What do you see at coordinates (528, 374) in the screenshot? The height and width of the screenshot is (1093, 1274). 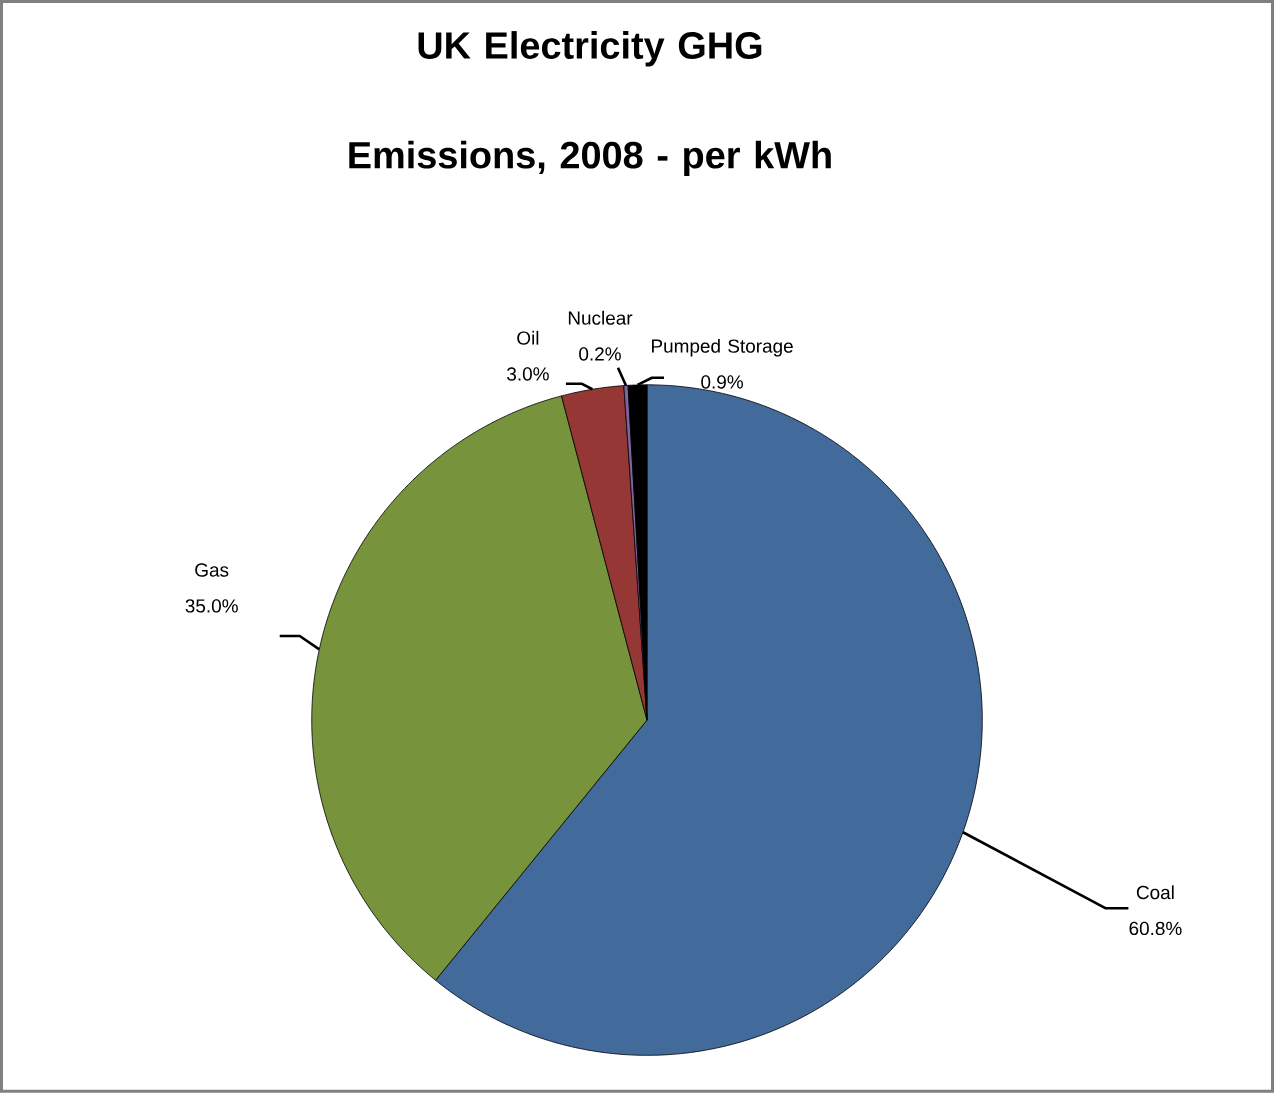 I see `data-label: 3.0%` at bounding box center [528, 374].